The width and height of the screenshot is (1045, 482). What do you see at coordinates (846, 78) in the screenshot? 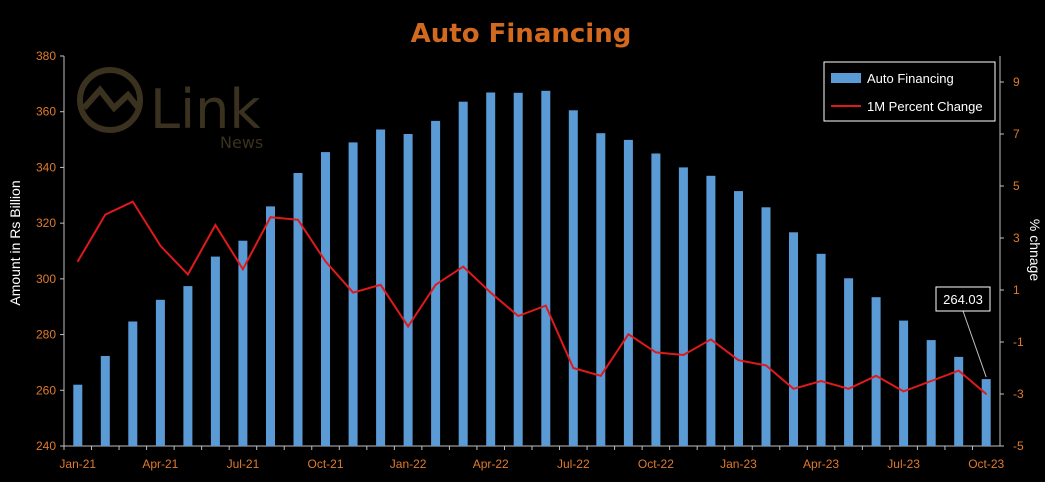
I see `legend-swatch-bar` at bounding box center [846, 78].